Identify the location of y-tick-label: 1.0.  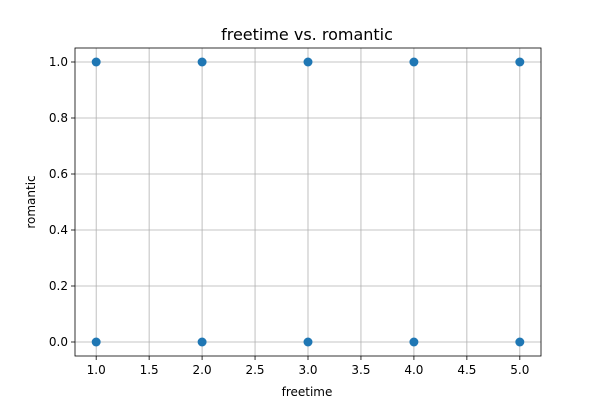
(58, 62).